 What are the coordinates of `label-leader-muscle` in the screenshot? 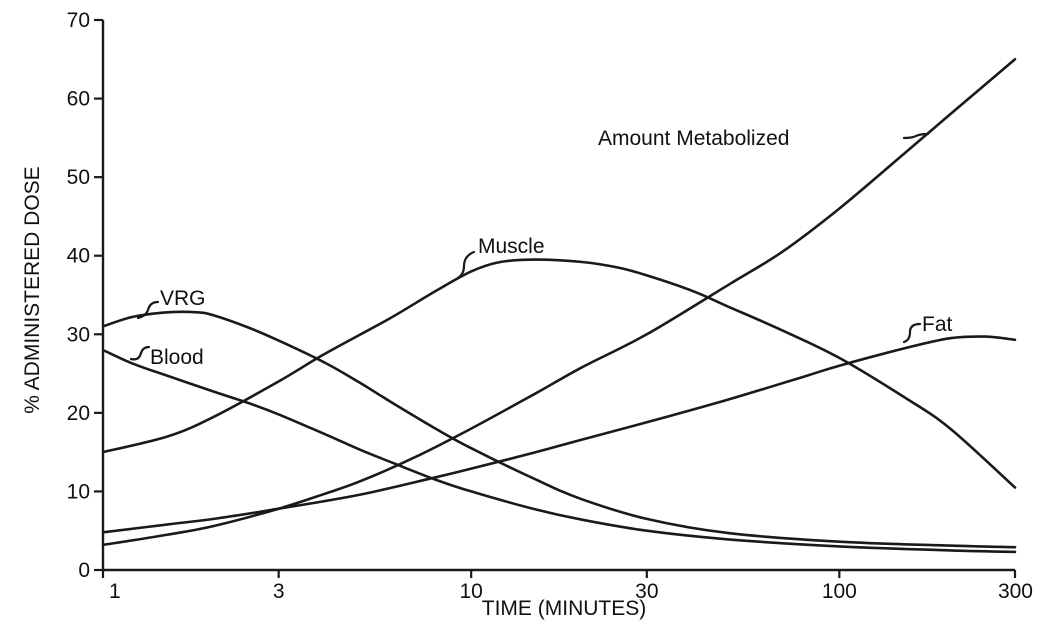 It's located at (466, 265).